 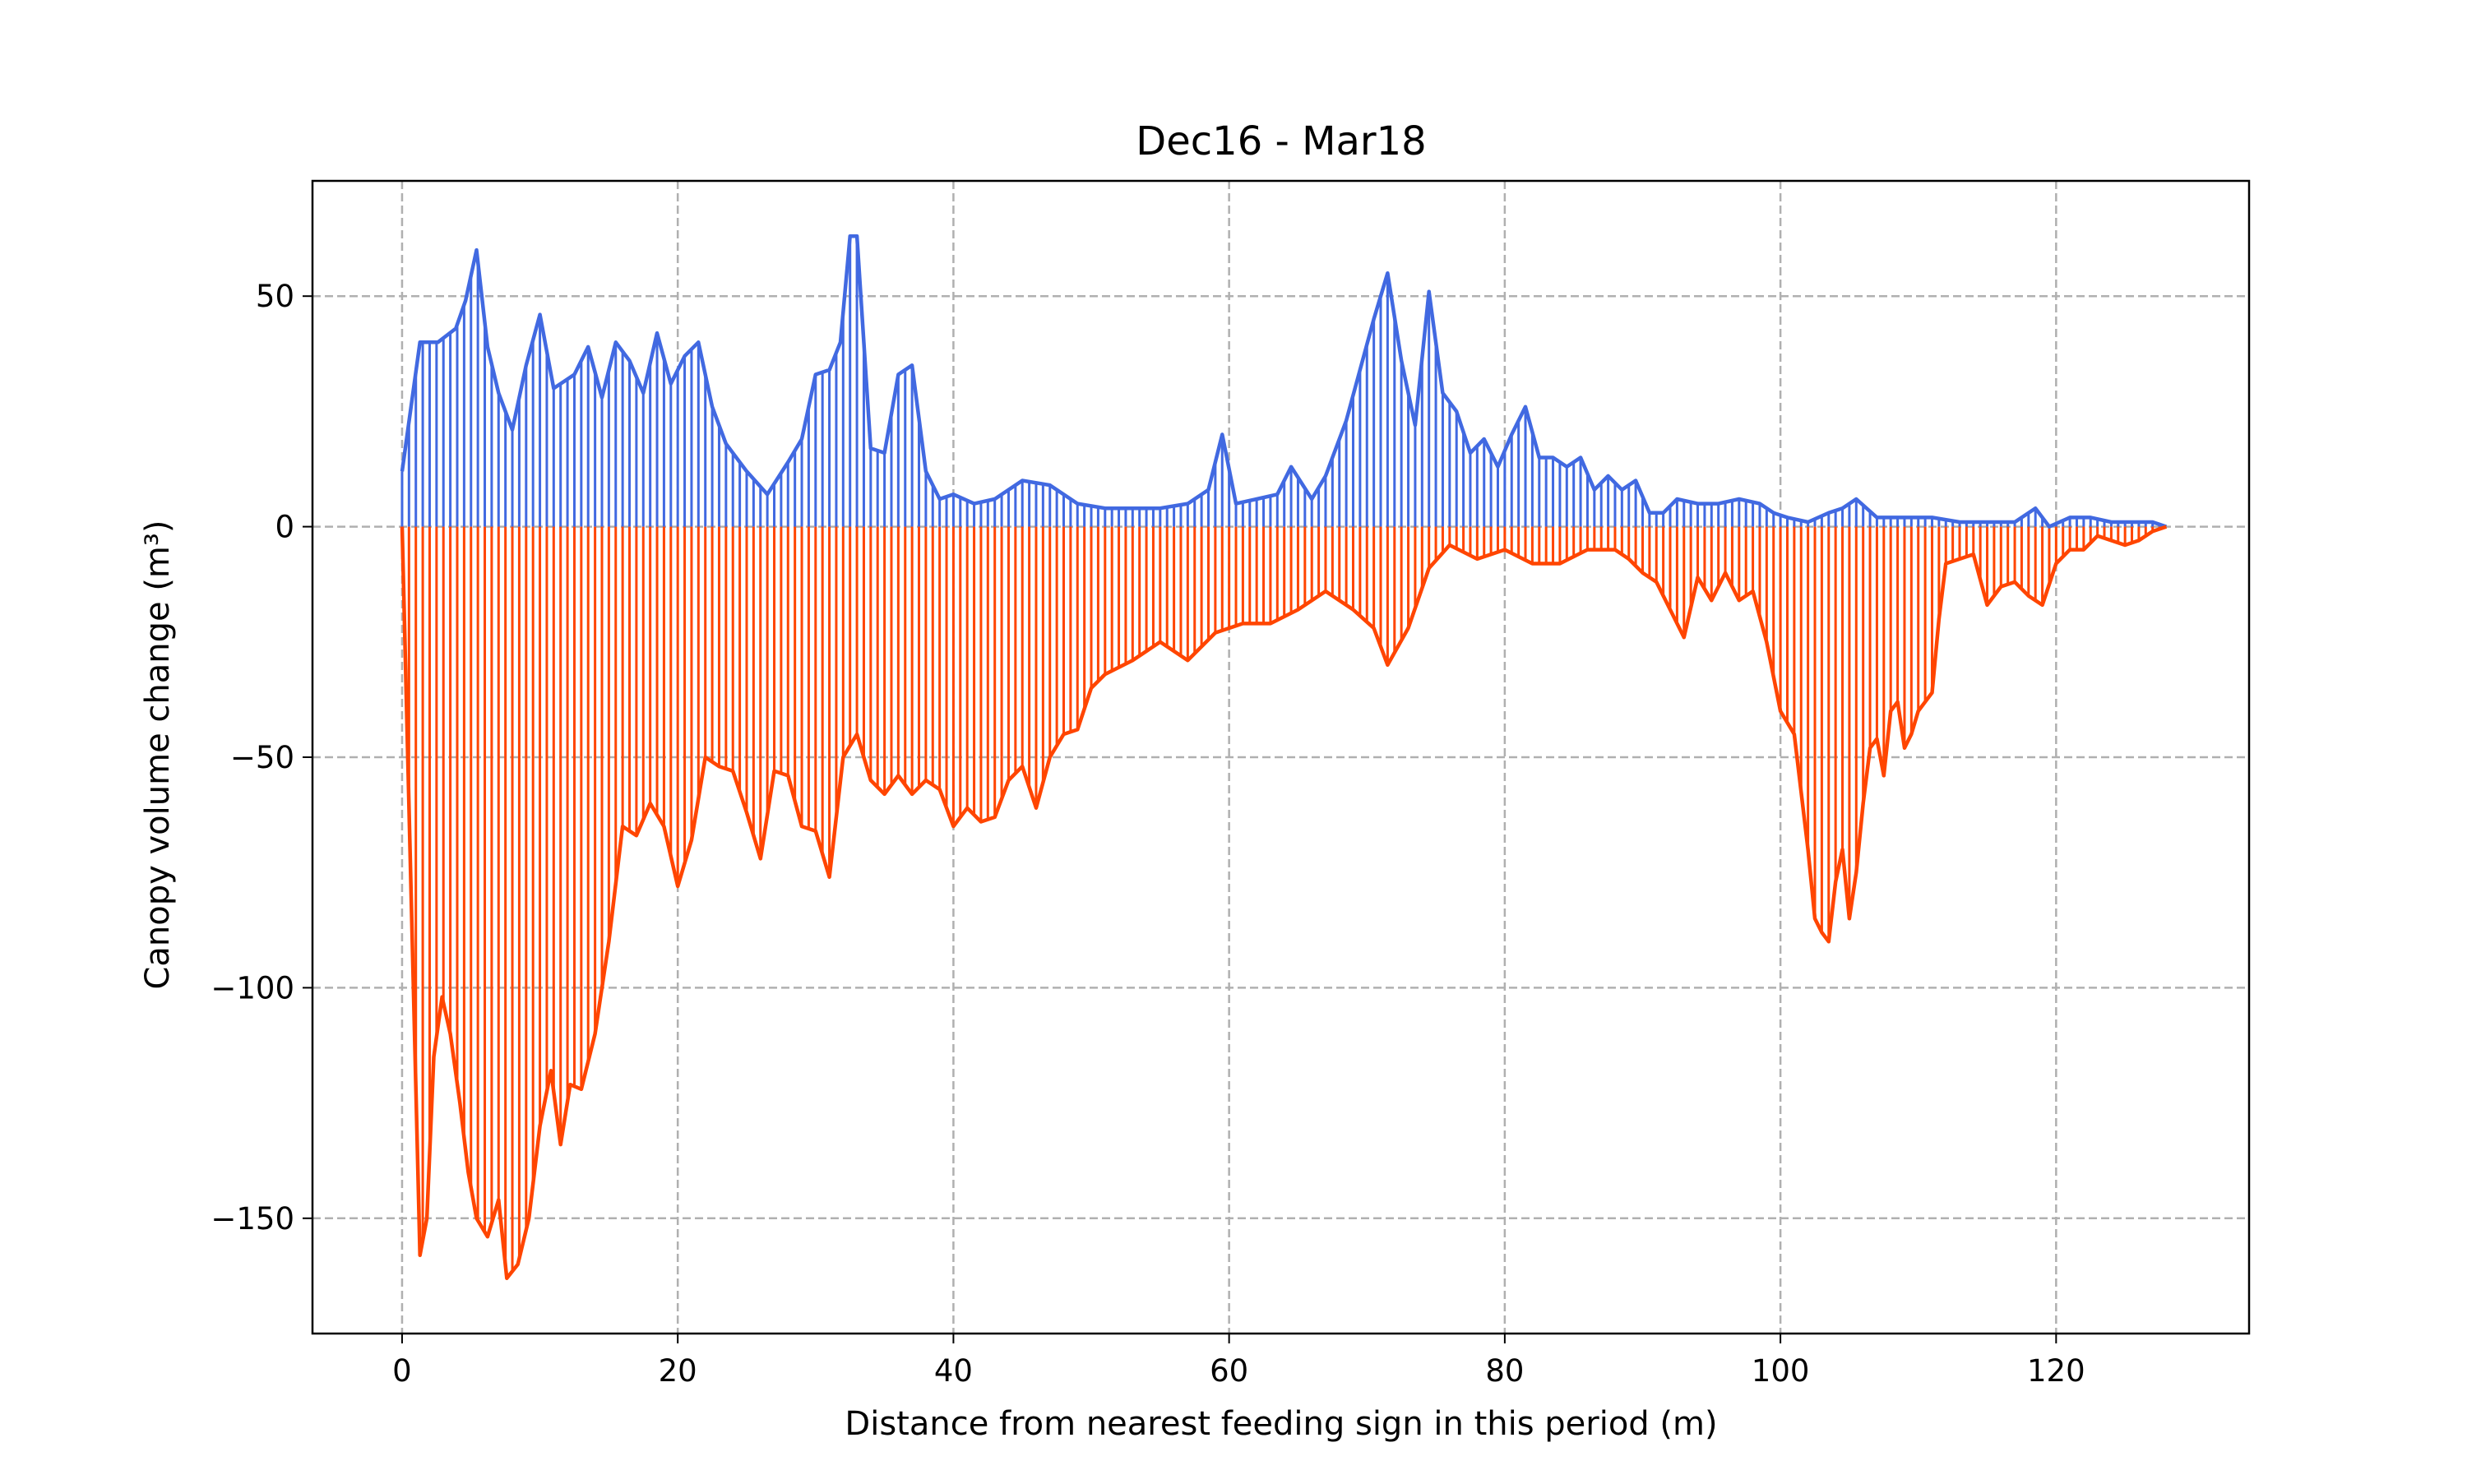 What do you see at coordinates (402, 1371) in the screenshot?
I see `x-tick-label: 0` at bounding box center [402, 1371].